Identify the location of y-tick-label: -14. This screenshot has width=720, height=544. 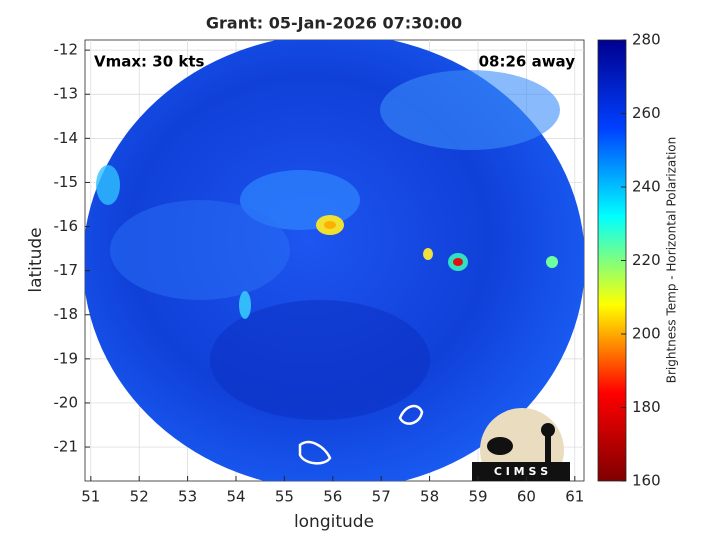
(66, 138).